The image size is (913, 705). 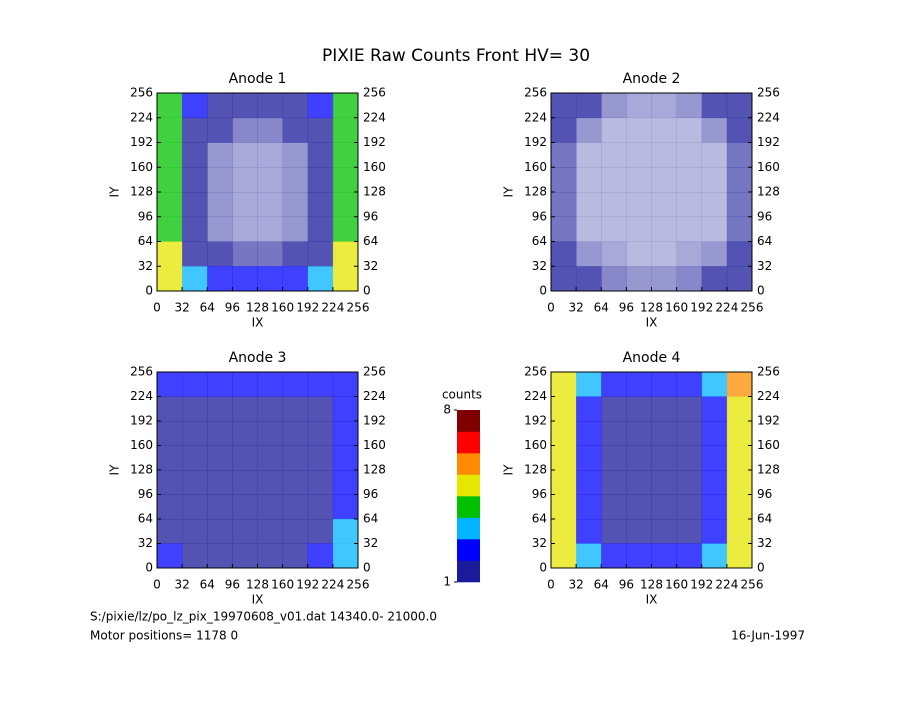 I want to click on y-tick-label: 64, so click(x=145, y=241).